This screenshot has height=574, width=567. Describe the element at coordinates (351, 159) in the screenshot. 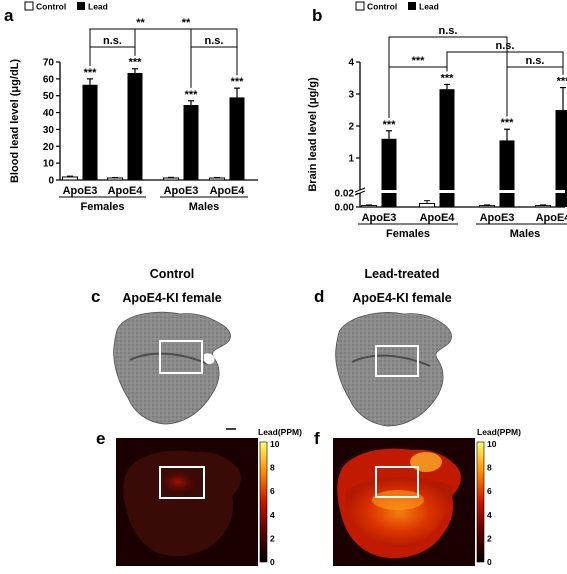

I see `y-tick-label: 1` at that location.